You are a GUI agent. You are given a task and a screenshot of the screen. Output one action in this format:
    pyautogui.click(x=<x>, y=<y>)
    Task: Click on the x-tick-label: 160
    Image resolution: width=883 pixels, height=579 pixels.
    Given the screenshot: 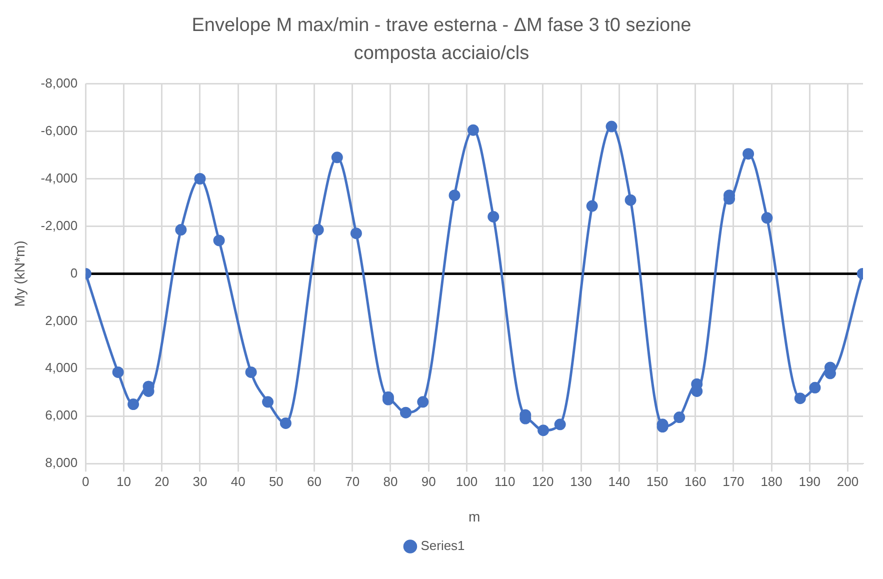 What is the action you would take?
    pyautogui.click(x=695, y=481)
    